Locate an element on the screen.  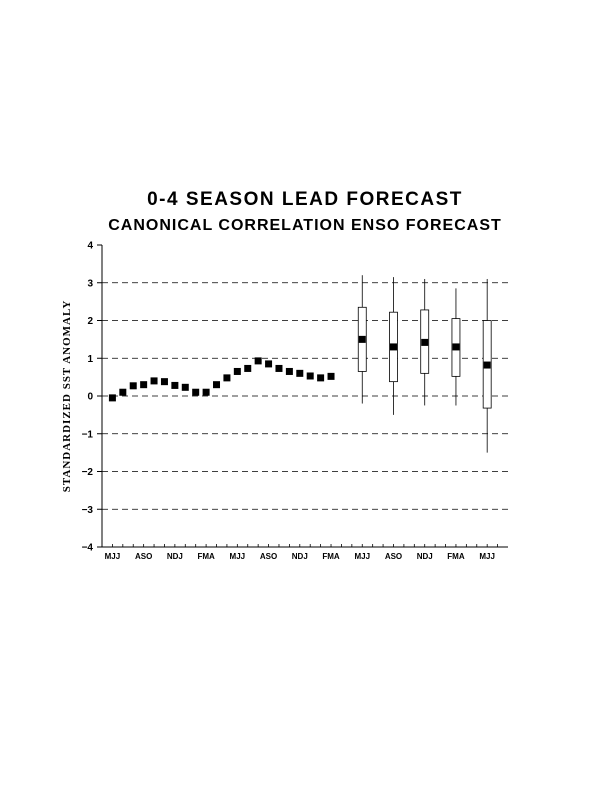
y-tick-label: 0 is located at coordinates (90, 397).